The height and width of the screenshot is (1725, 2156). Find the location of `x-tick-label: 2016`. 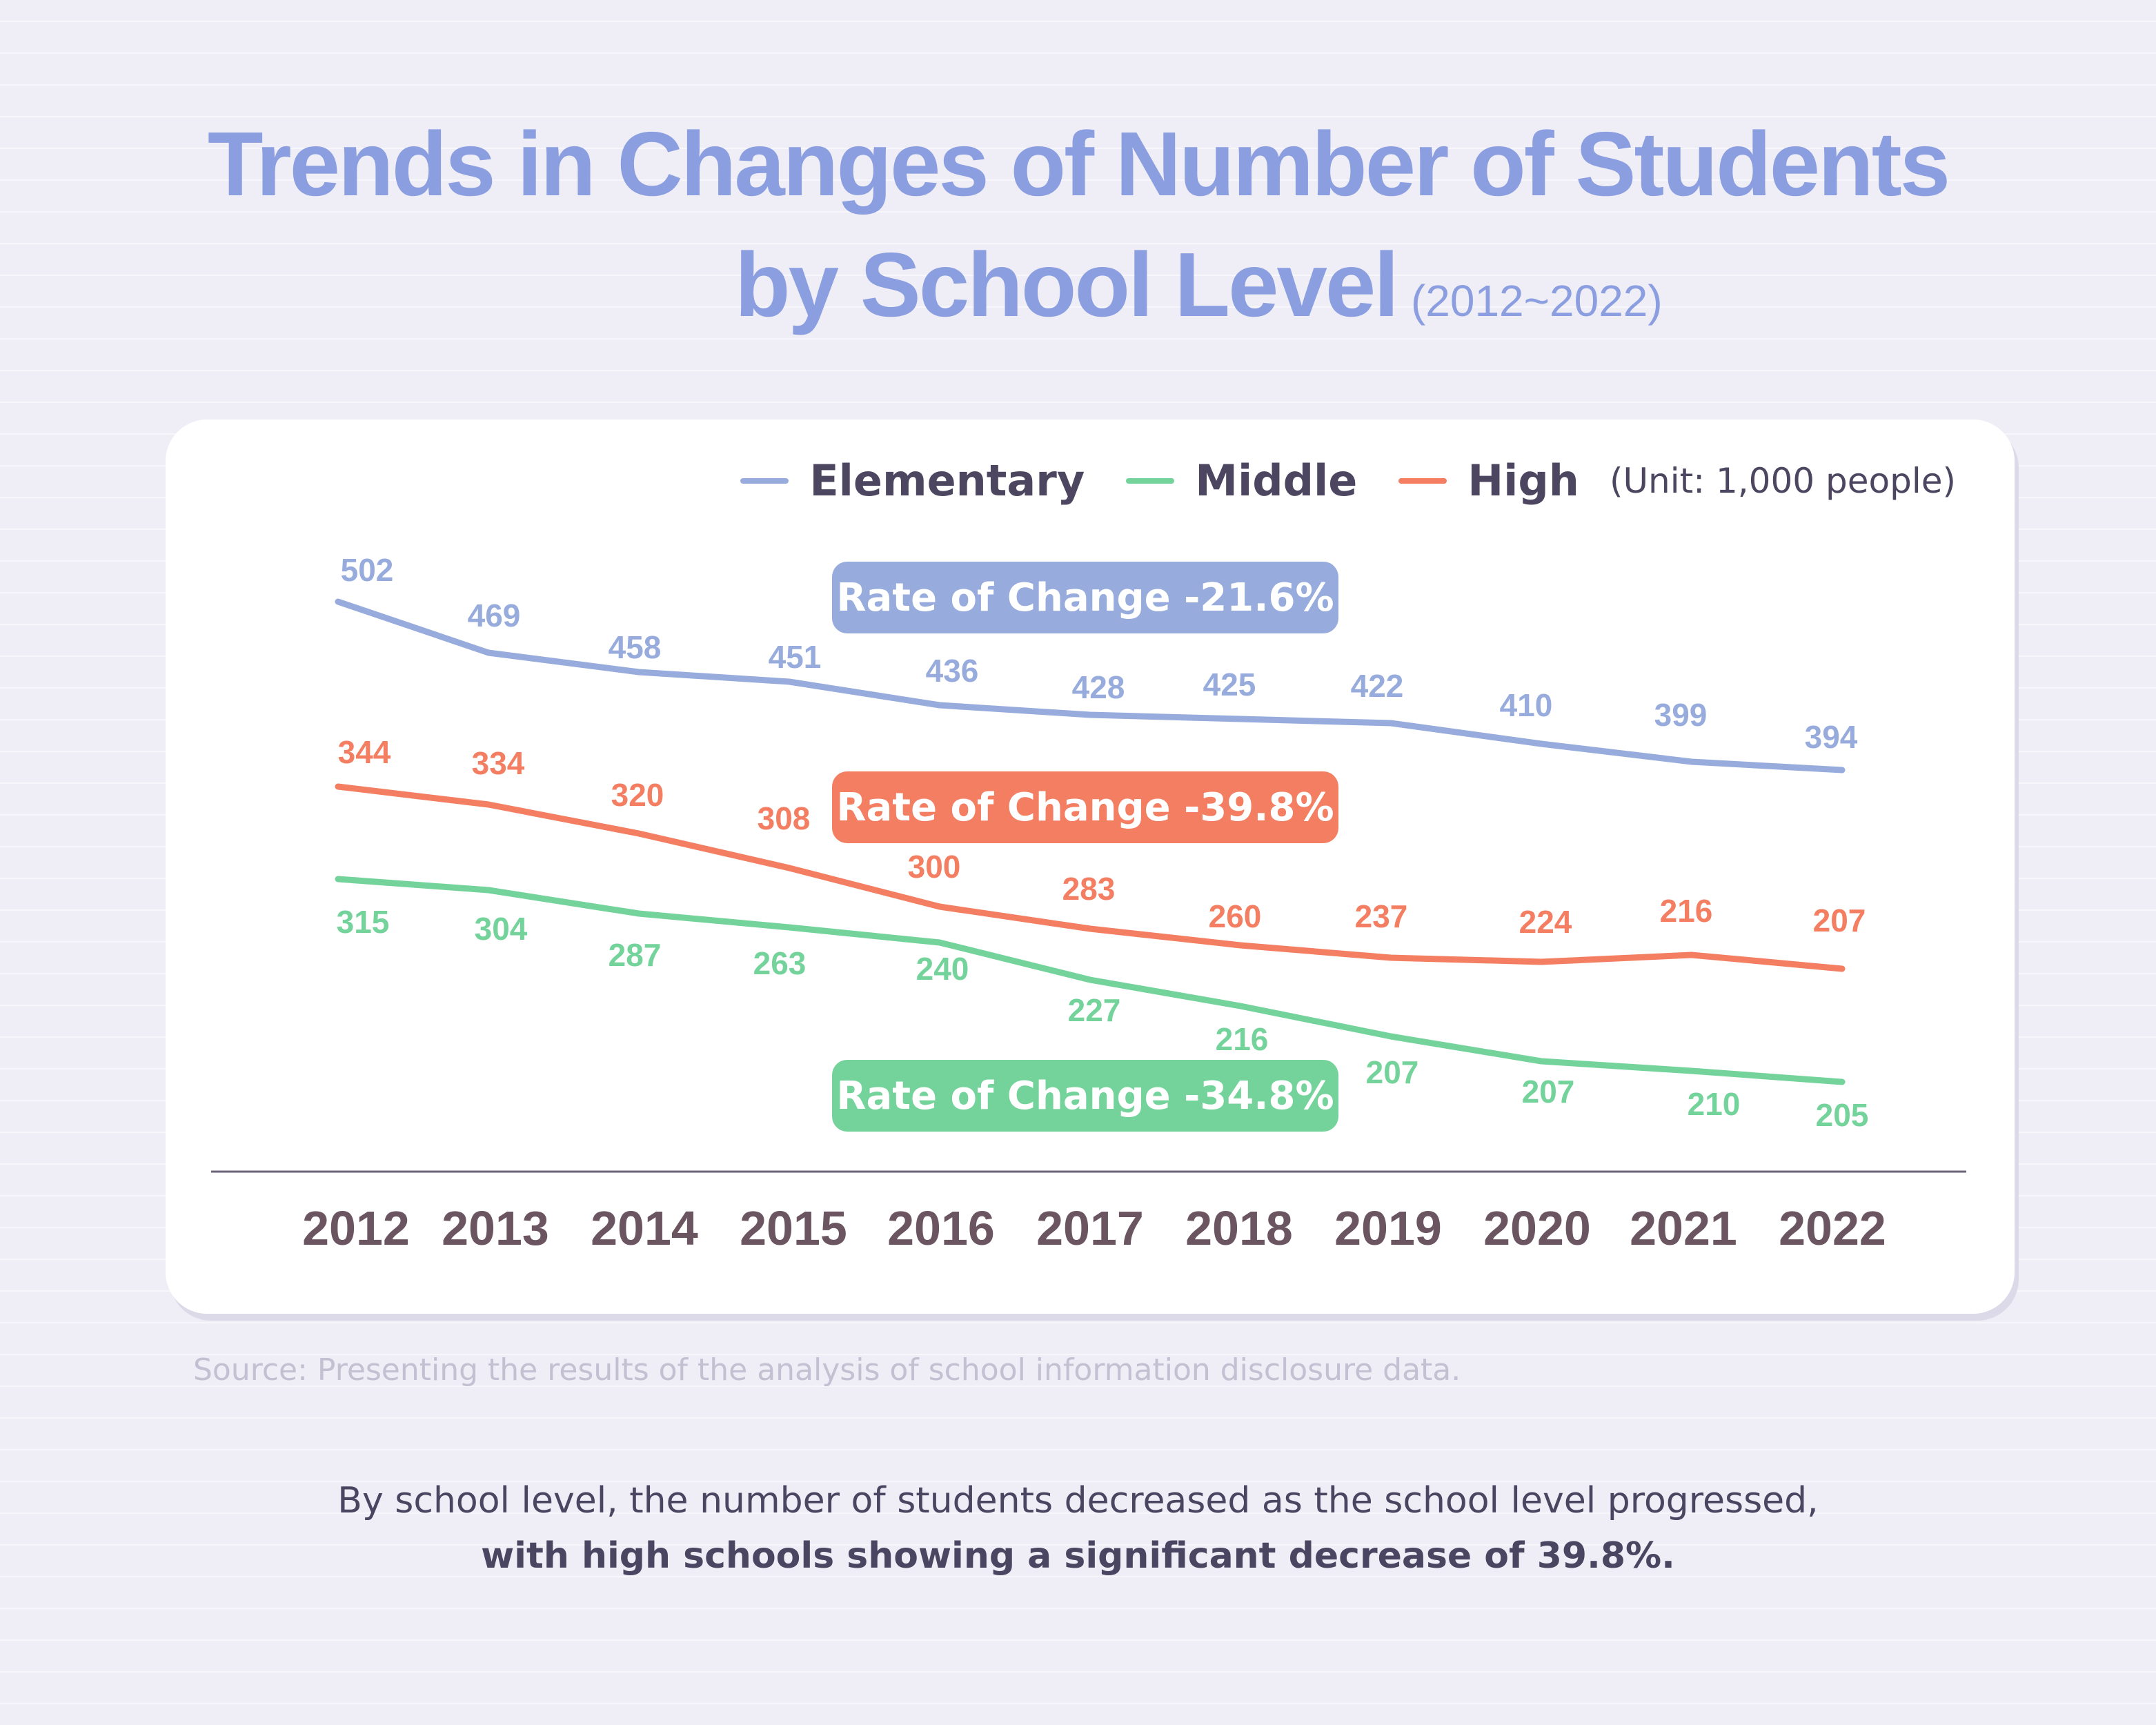

x-tick-label: 2016 is located at coordinates (941, 1228).